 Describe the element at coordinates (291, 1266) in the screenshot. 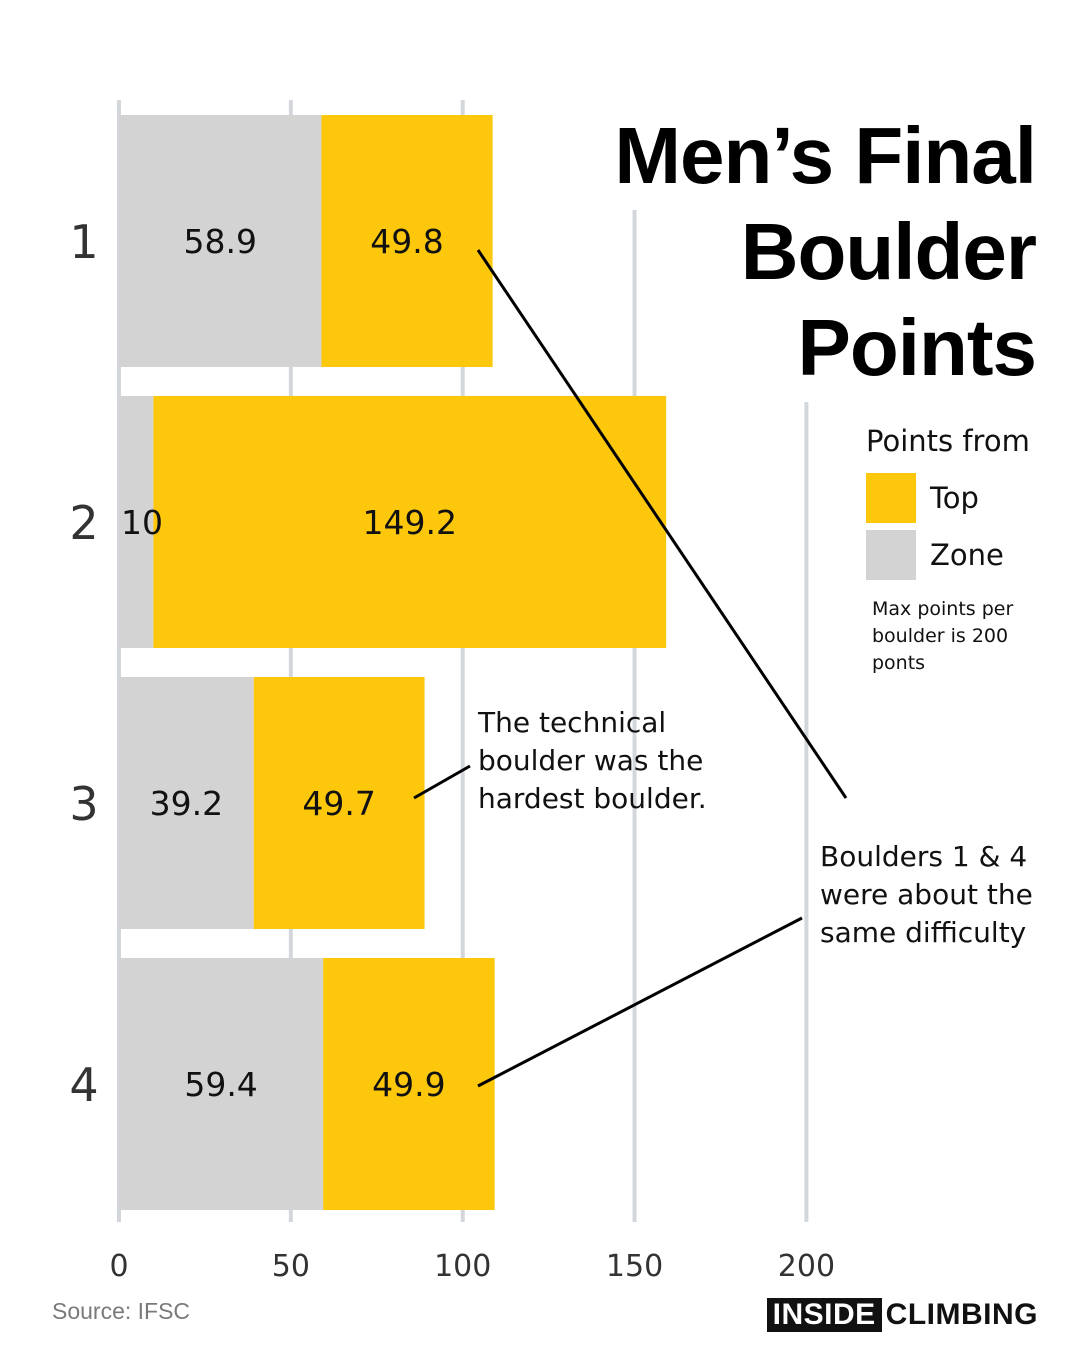

I see `x-tick-label: 50` at that location.